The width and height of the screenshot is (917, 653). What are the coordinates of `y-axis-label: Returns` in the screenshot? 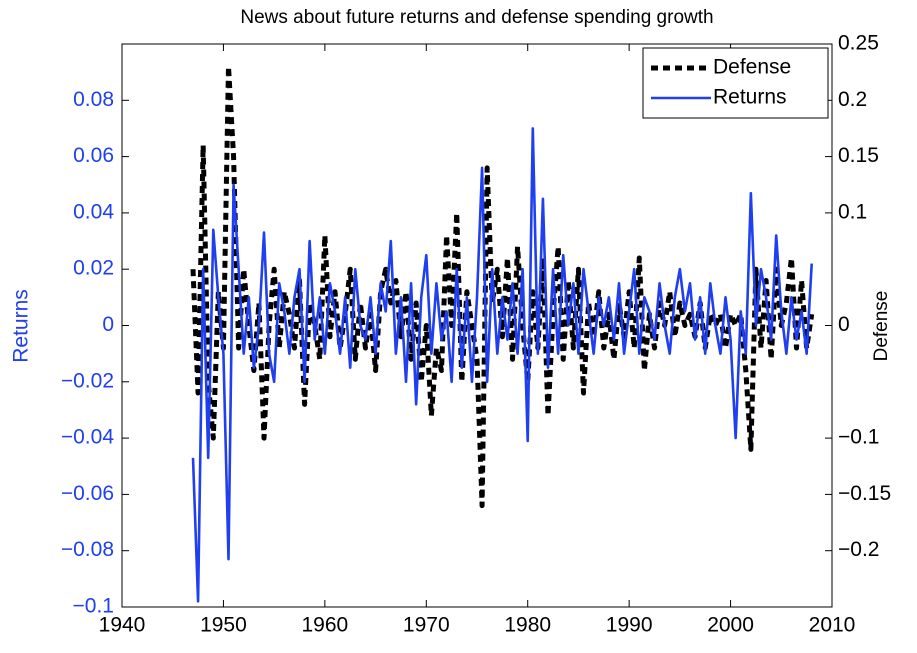 It's located at (21, 326).